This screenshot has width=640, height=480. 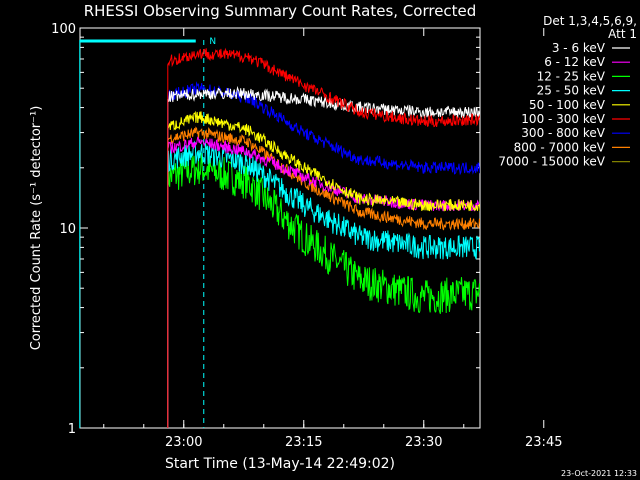 What do you see at coordinates (563, 133) in the screenshot?
I see `legend-label: 300 - 800 keV` at bounding box center [563, 133].